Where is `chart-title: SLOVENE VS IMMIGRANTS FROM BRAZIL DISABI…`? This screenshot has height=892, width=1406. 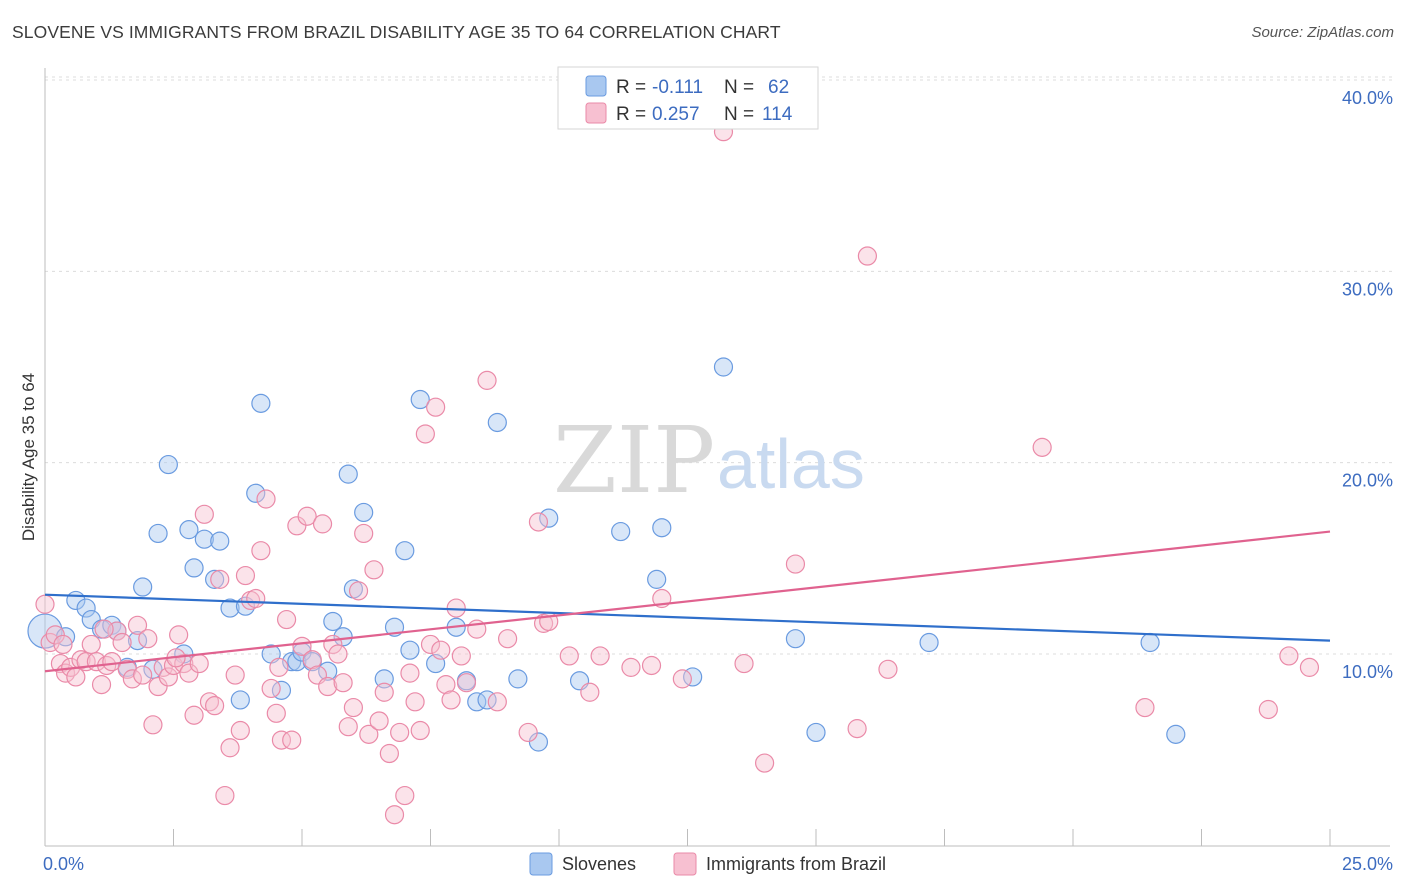
chart-title: SLOVENE VS IMMIGRANTS FROM BRAZIL DISABI… is located at coordinates (396, 32).